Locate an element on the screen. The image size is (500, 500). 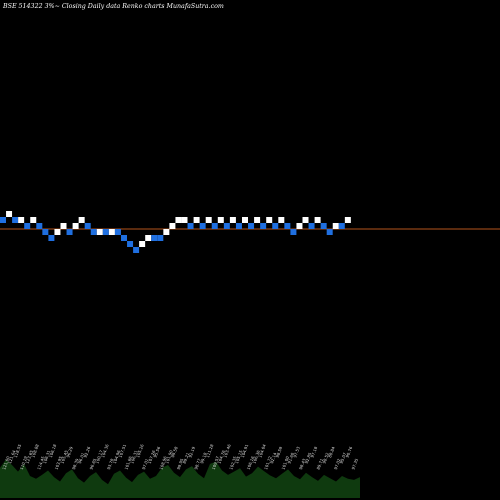
volume-label: 92.26 is located at coordinates (87, 451).